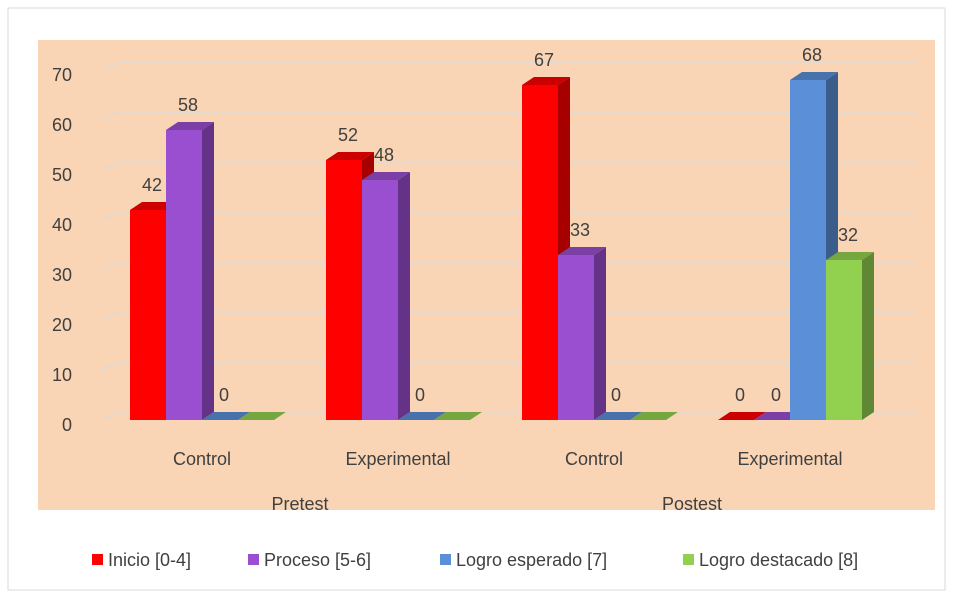  Describe the element at coordinates (62, 325) in the screenshot. I see `y-tick-label: 20` at that location.